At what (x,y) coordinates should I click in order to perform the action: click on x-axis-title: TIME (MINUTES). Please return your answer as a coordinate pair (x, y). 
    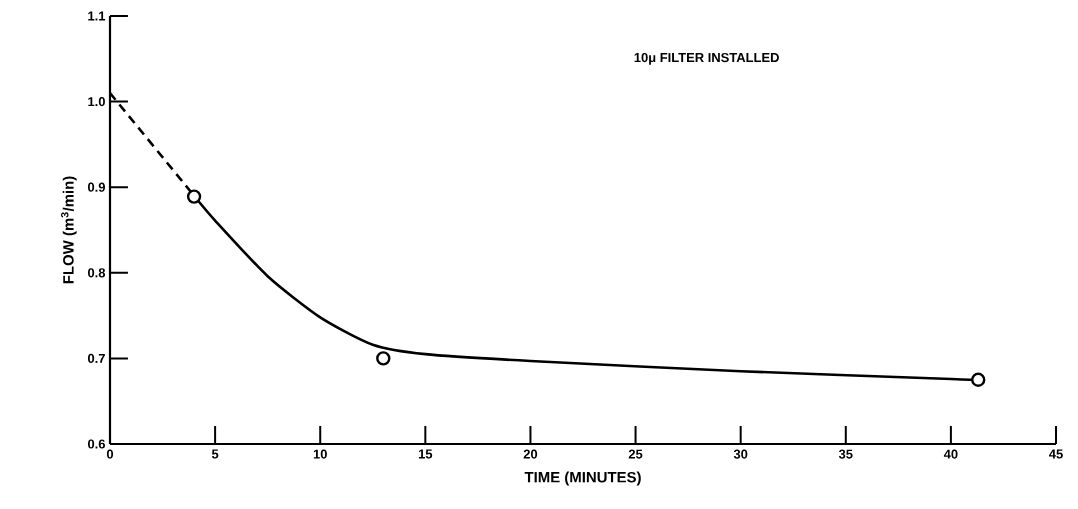
    Looking at the image, I should click on (582, 478).